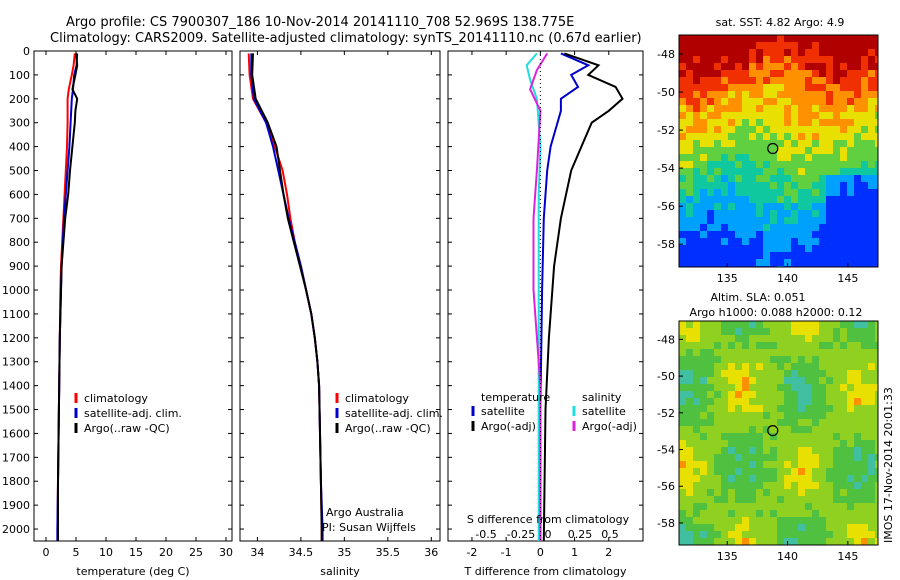 The image size is (900, 580). I want to click on x-axis-label: salinity, so click(340, 571).